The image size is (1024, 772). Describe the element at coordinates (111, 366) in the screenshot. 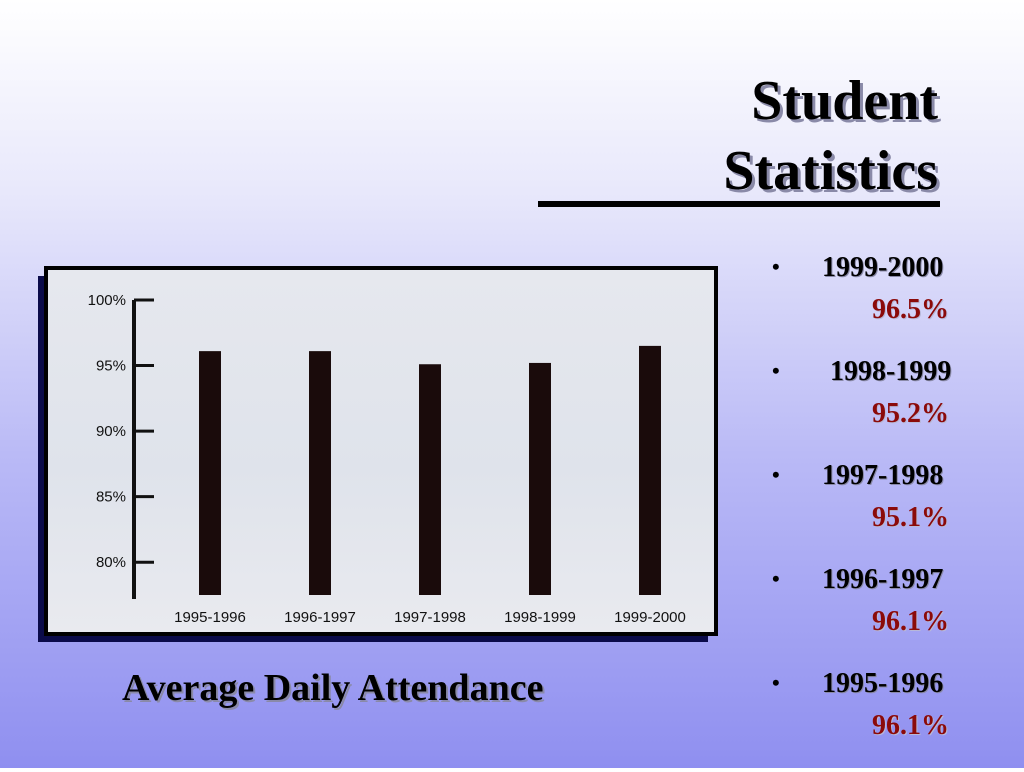

I see `y-tick-label: 95%` at that location.